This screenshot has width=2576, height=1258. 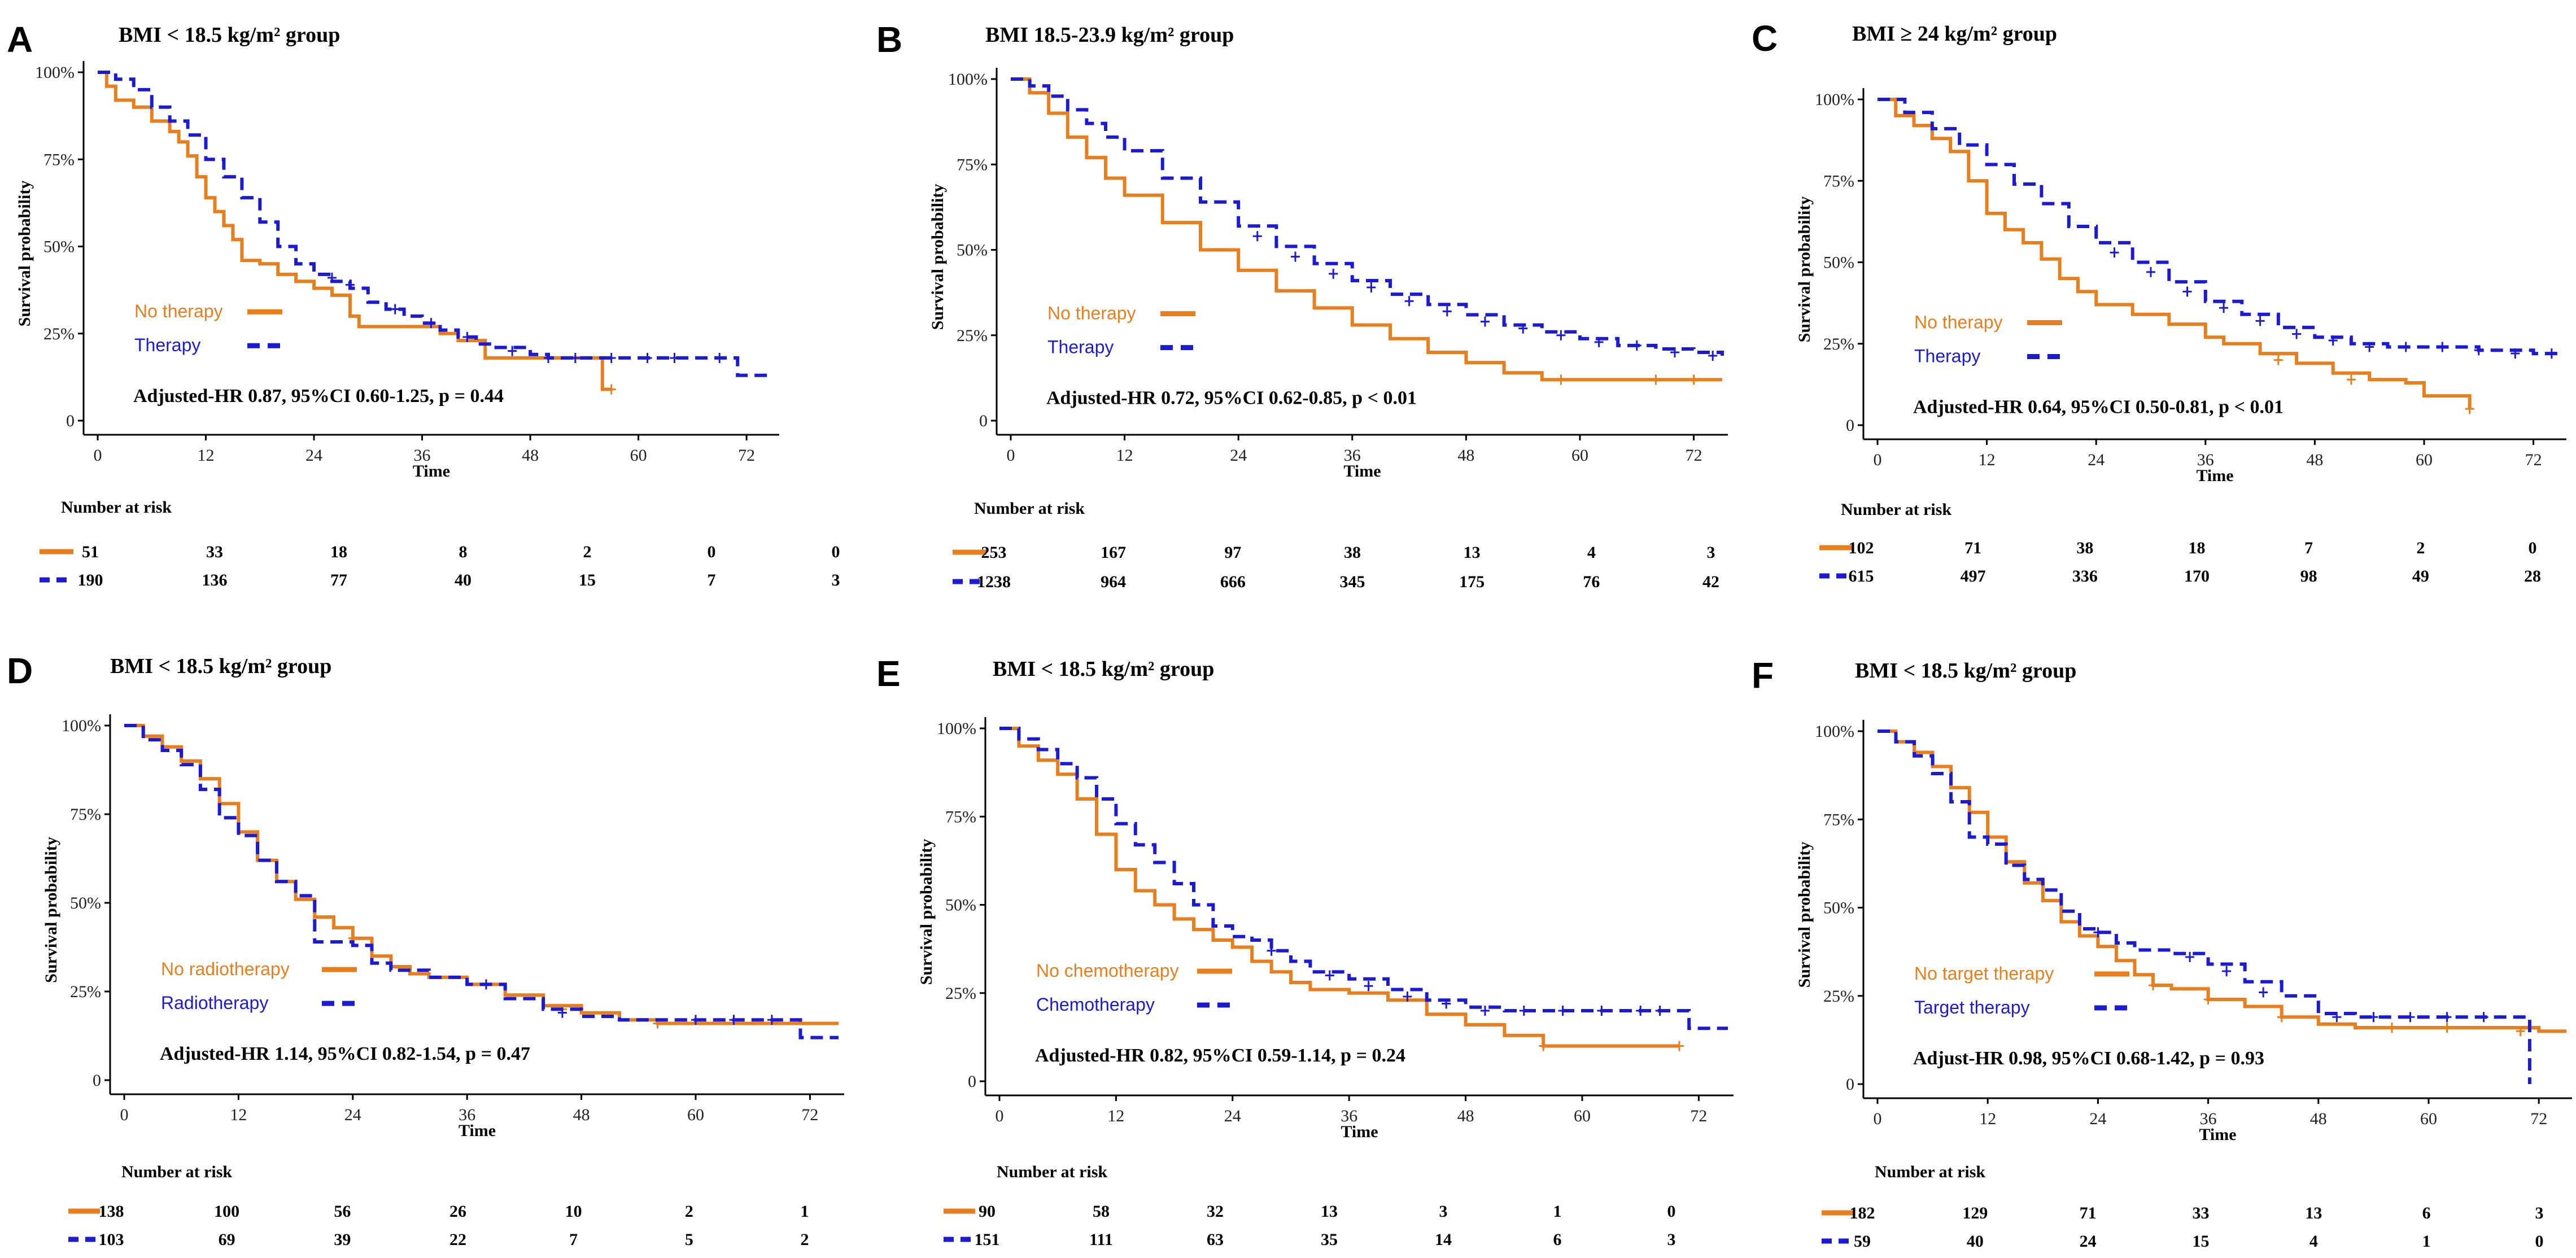 I want to click on risk-cell: 136, so click(x=215, y=580).